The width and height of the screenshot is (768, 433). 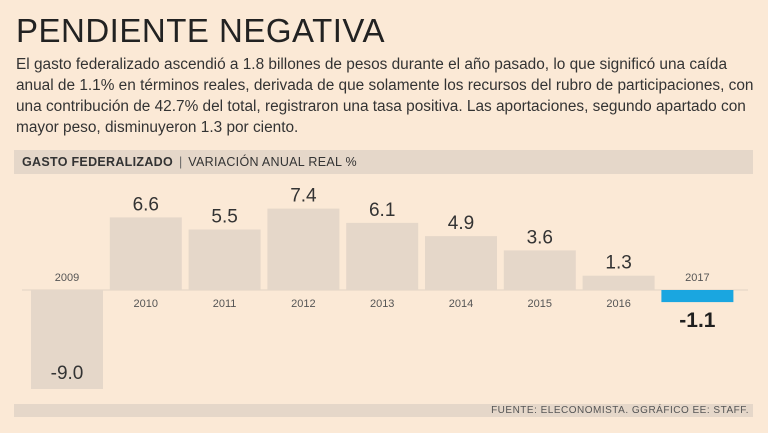 What do you see at coordinates (201, 30) in the screenshot?
I see `page-title: PENDIENTE NEGATIVA` at bounding box center [201, 30].